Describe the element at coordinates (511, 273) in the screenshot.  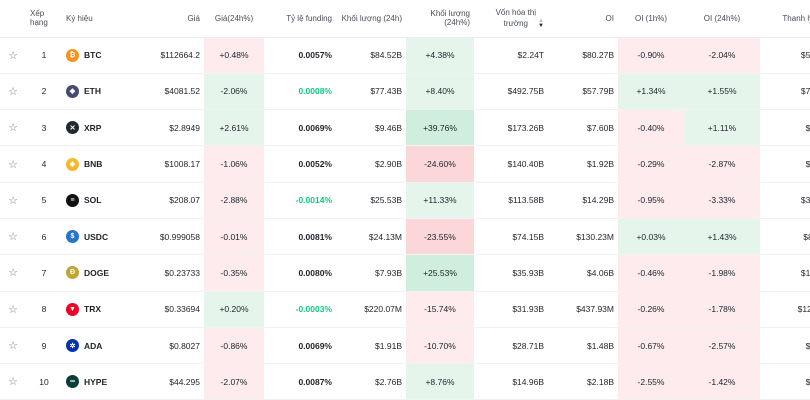
I see `market-cap-cell: $35.93B` at that location.